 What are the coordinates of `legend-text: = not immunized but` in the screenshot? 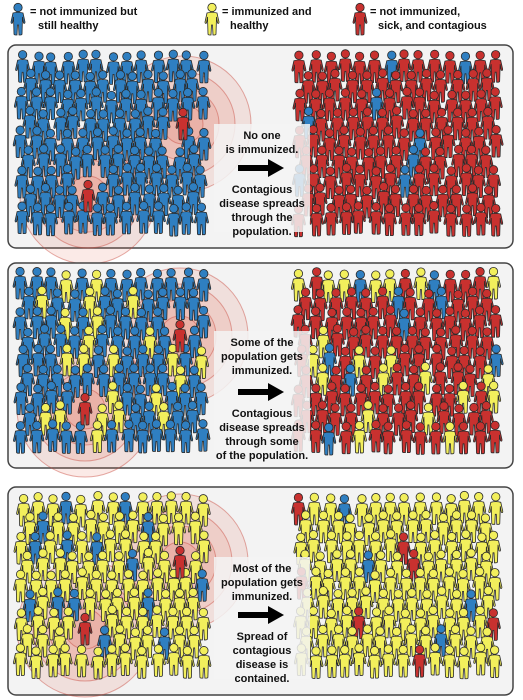 It's located at (84, 12).